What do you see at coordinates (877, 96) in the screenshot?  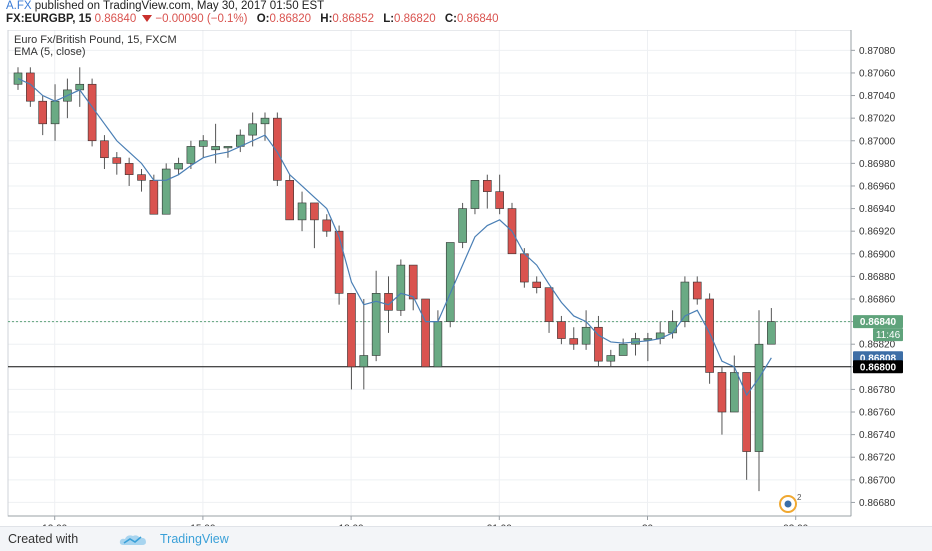 I see `y-tick-label: 0.87040` at bounding box center [877, 96].